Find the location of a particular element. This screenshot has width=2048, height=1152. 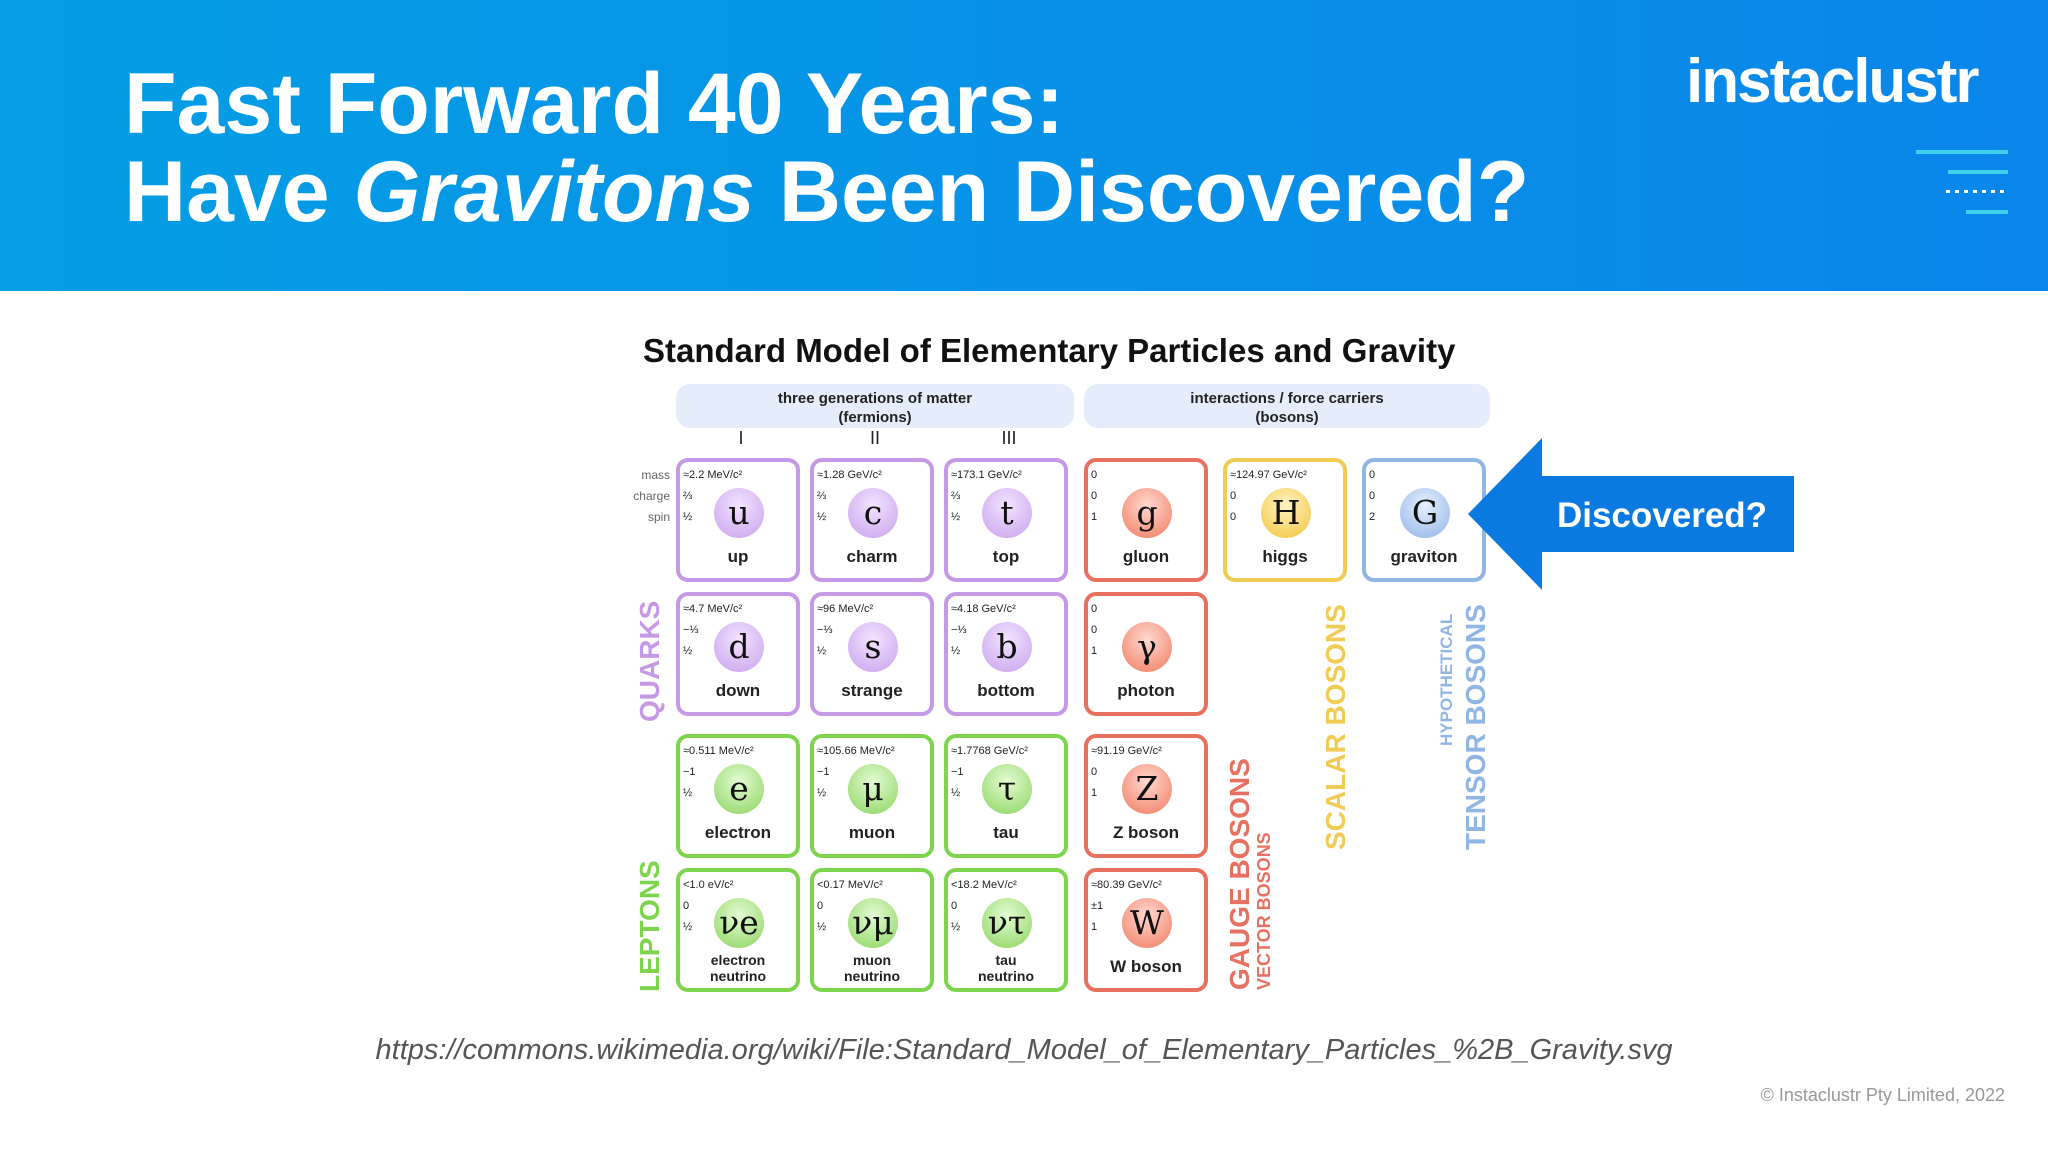

row-label-spin: spin is located at coordinates (658, 517).